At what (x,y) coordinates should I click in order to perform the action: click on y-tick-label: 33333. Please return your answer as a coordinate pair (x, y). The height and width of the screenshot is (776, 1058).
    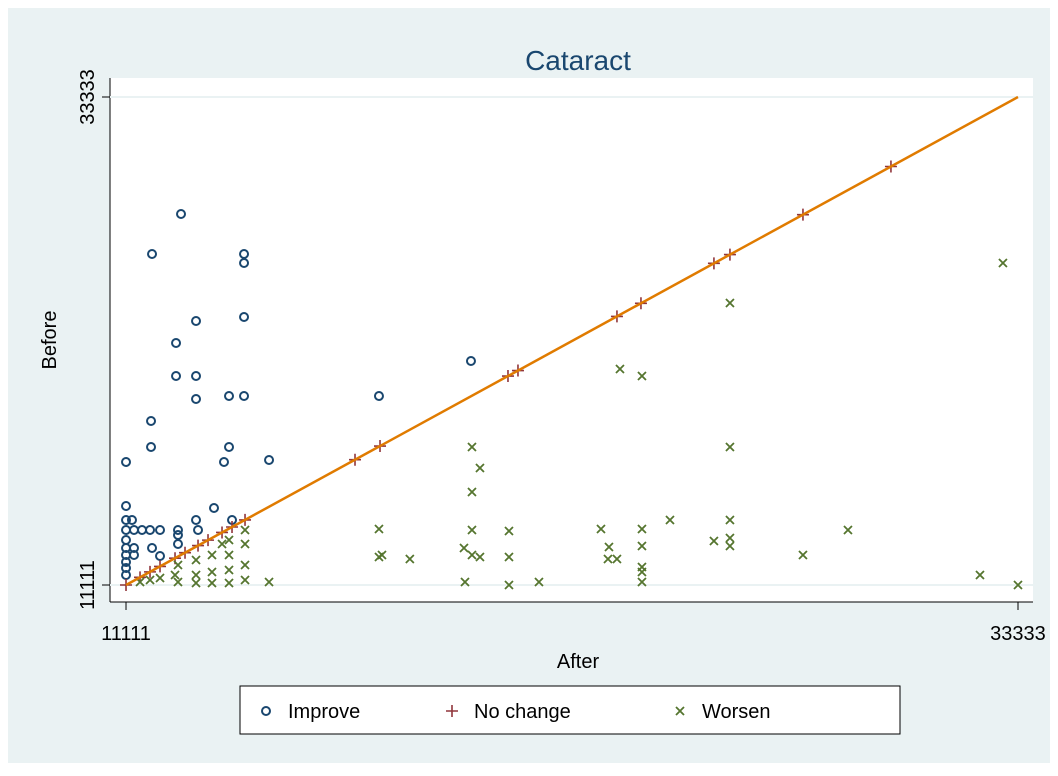
    Looking at the image, I should click on (88, 97).